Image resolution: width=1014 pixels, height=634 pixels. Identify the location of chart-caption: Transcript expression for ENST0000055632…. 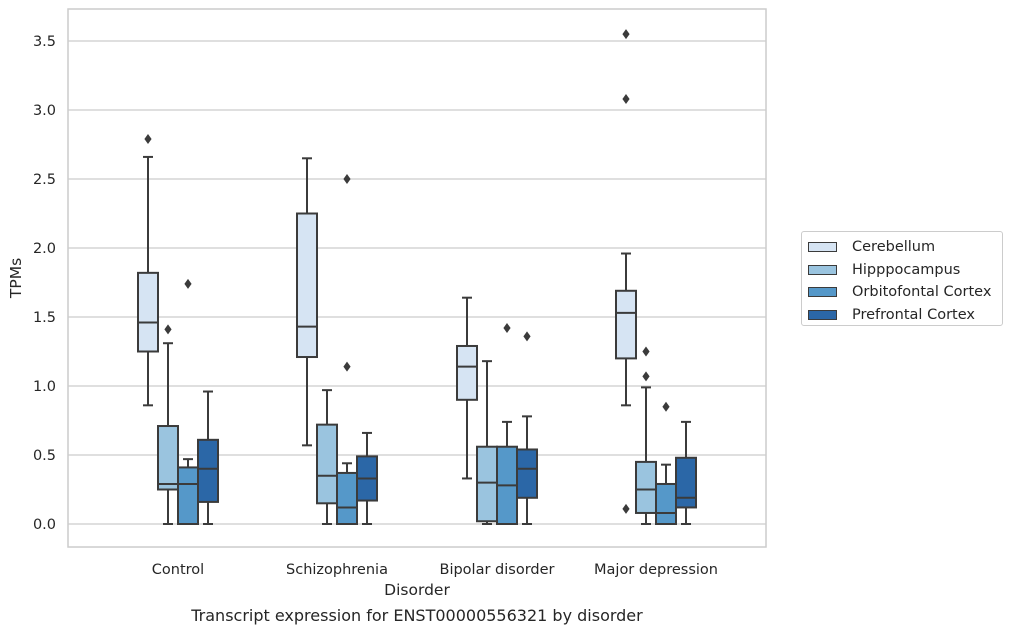
(417, 615).